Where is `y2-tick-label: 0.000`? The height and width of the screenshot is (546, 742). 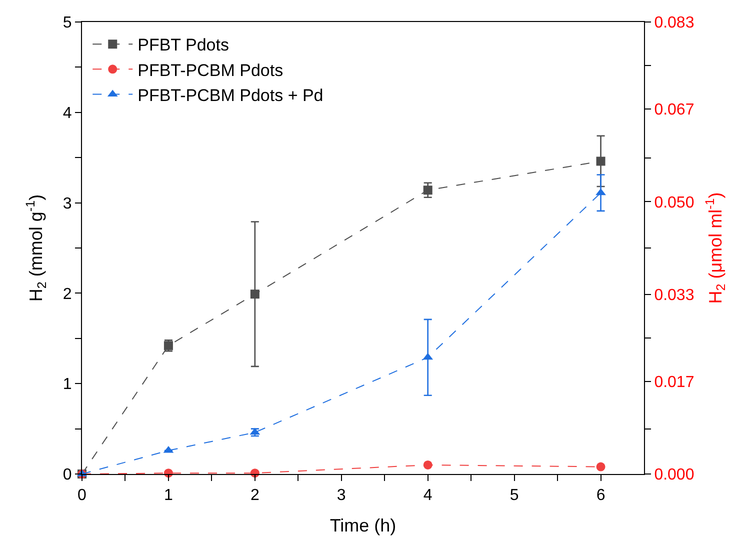
y2-tick-label: 0.000 is located at coordinates (674, 475).